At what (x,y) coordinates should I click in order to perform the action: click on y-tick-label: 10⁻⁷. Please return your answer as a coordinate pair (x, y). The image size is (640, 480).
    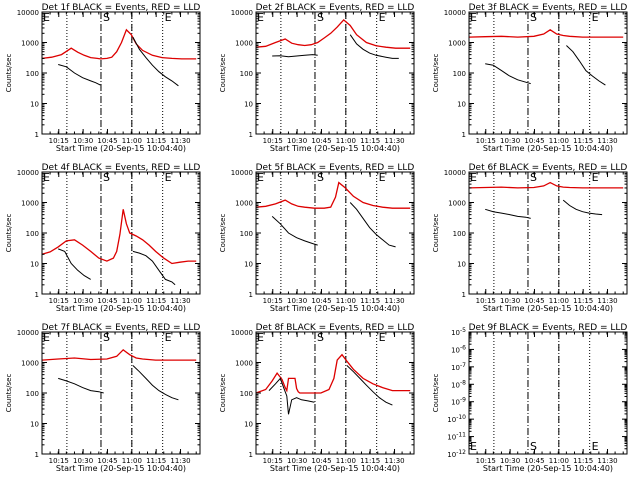
    Looking at the image, I should click on (458, 367).